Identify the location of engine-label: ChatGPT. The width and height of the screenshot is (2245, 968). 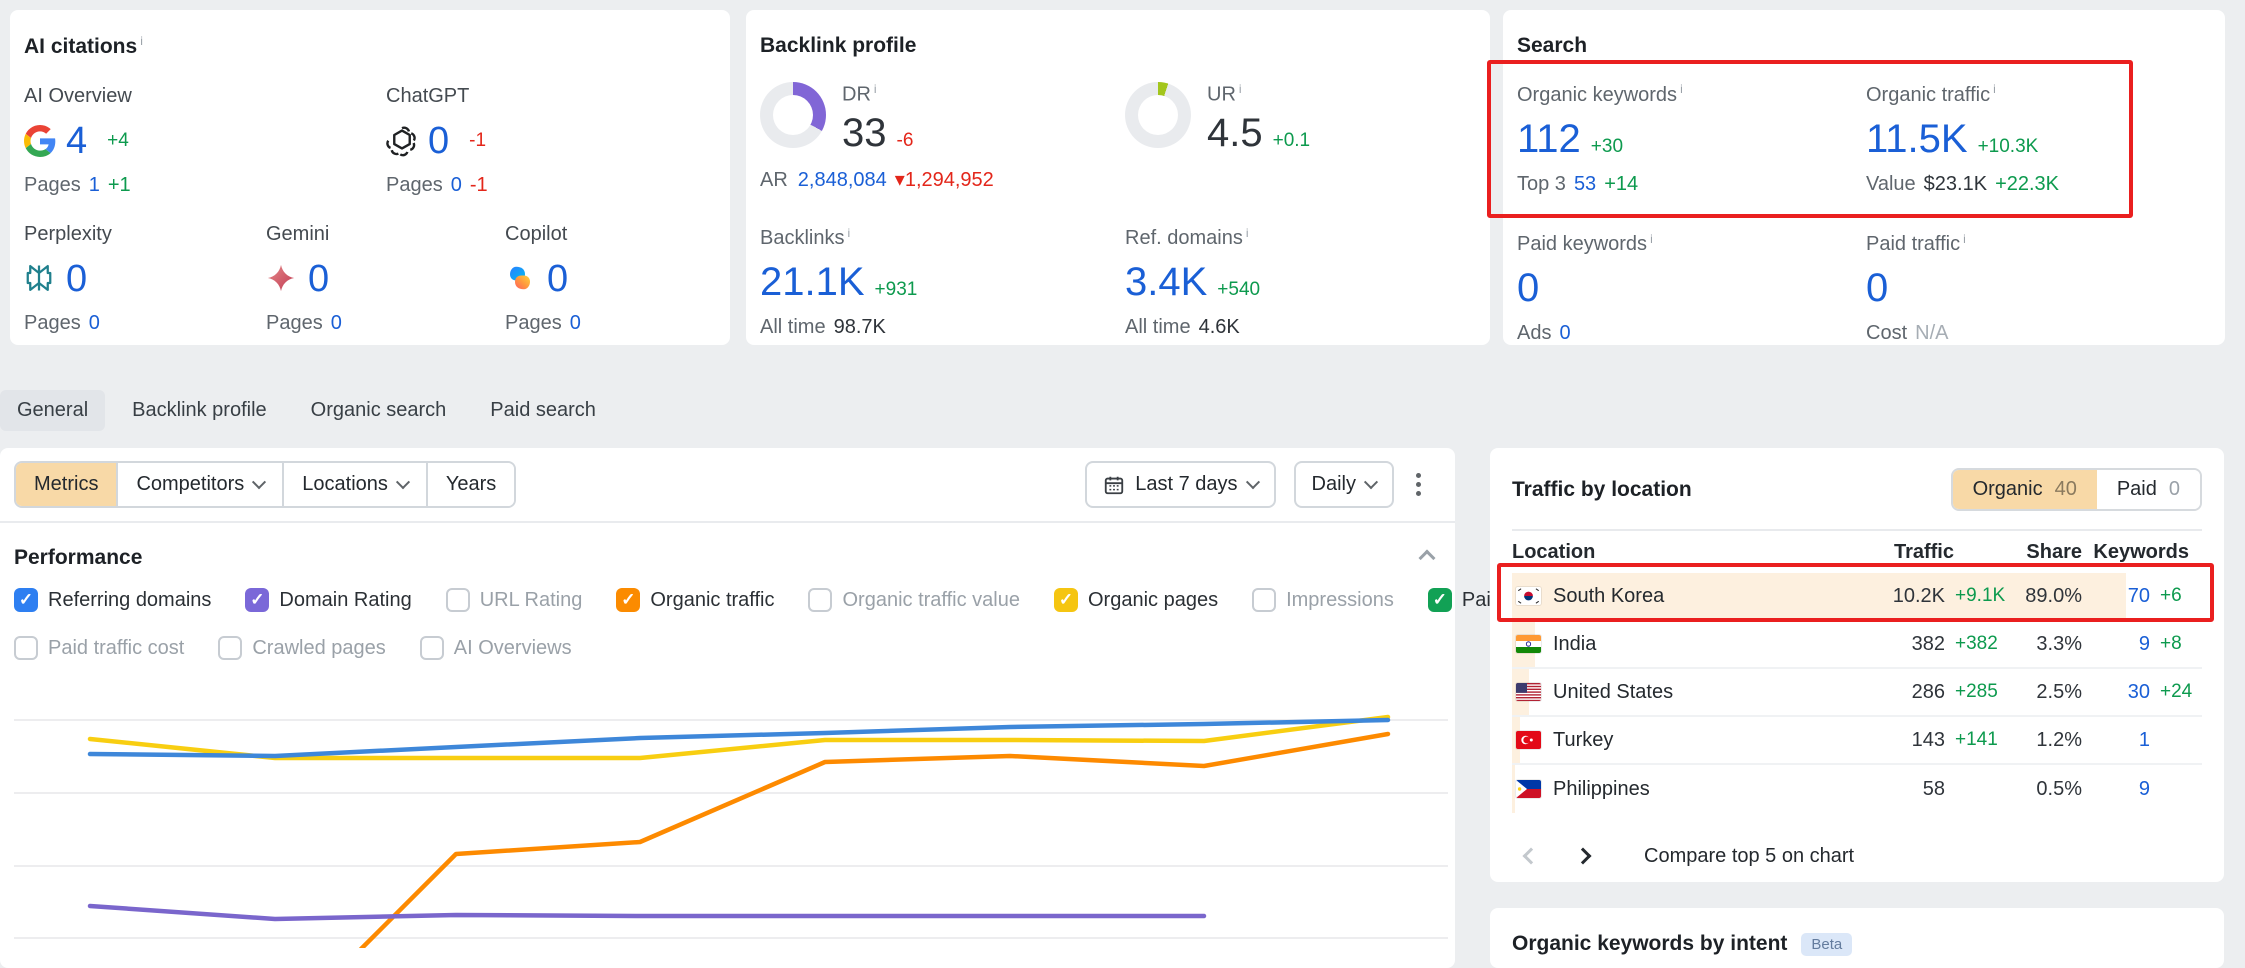
(428, 96).